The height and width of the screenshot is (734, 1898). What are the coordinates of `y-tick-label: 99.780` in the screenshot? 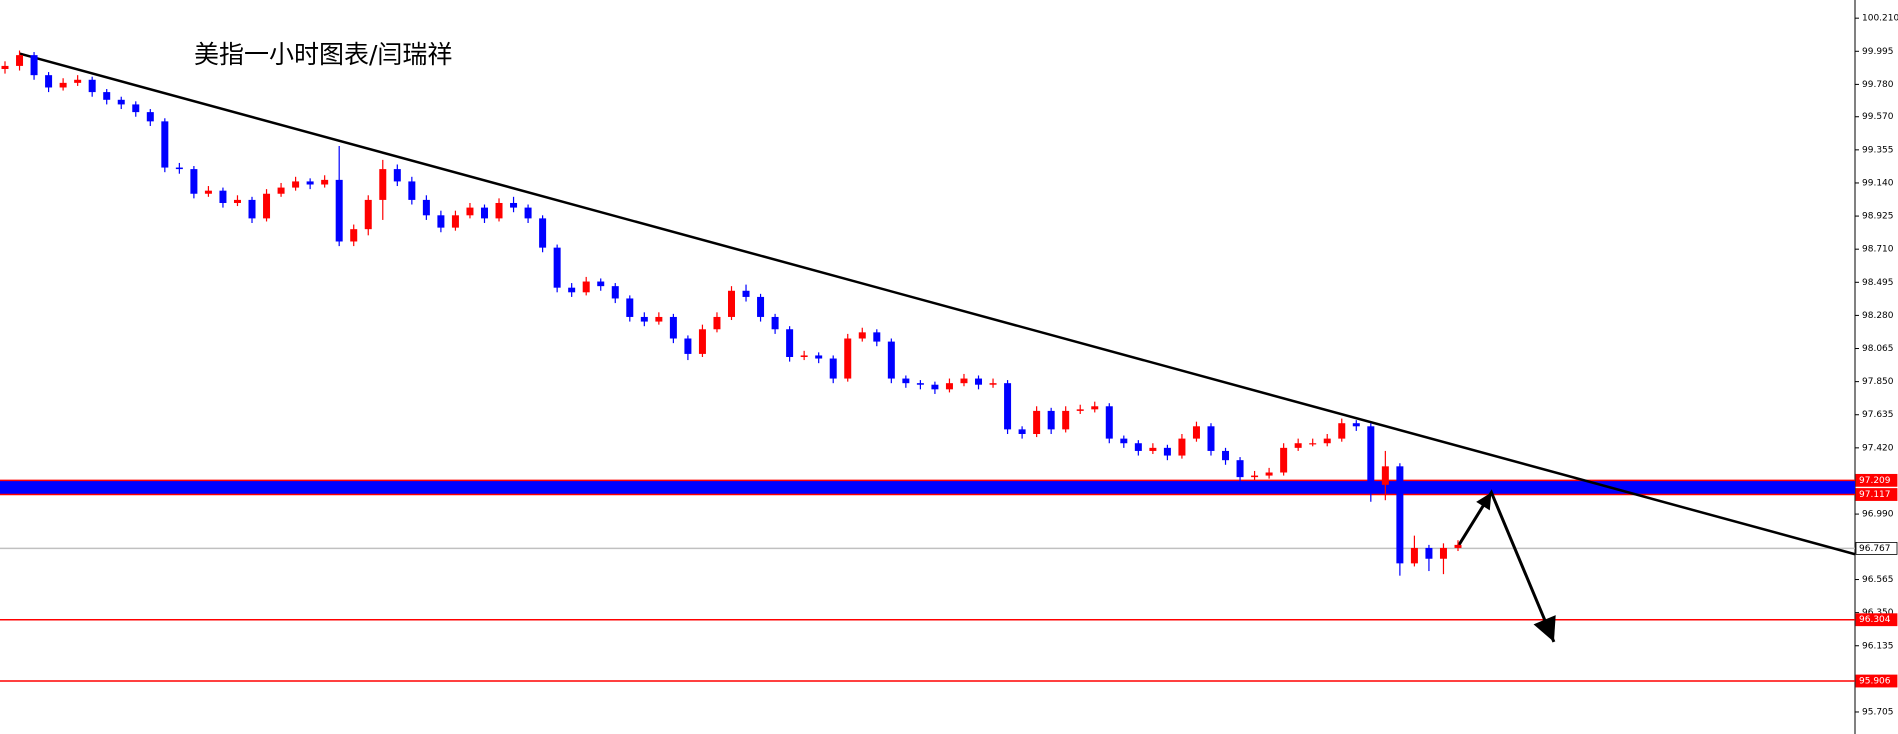 It's located at (1878, 85).